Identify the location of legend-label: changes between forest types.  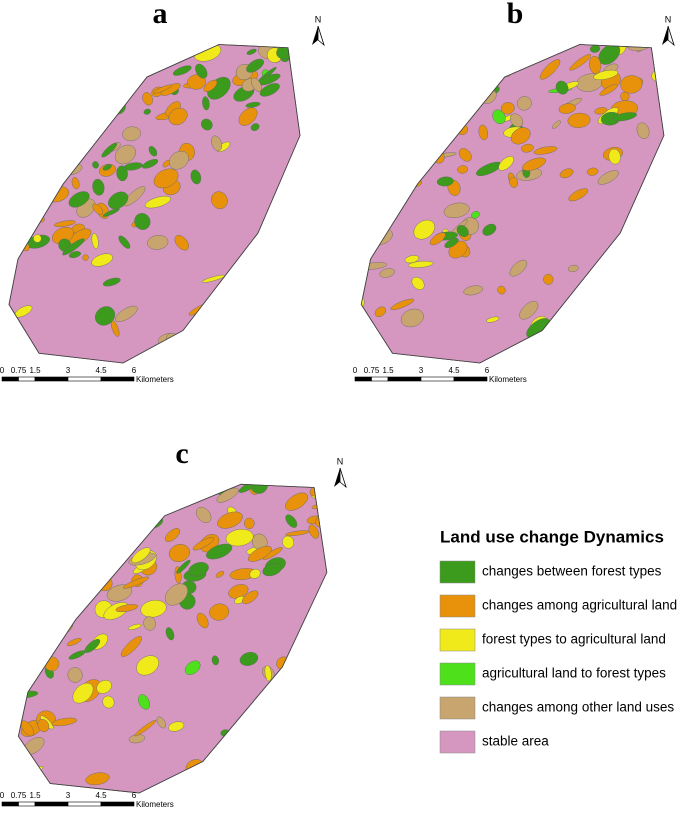
(572, 571).